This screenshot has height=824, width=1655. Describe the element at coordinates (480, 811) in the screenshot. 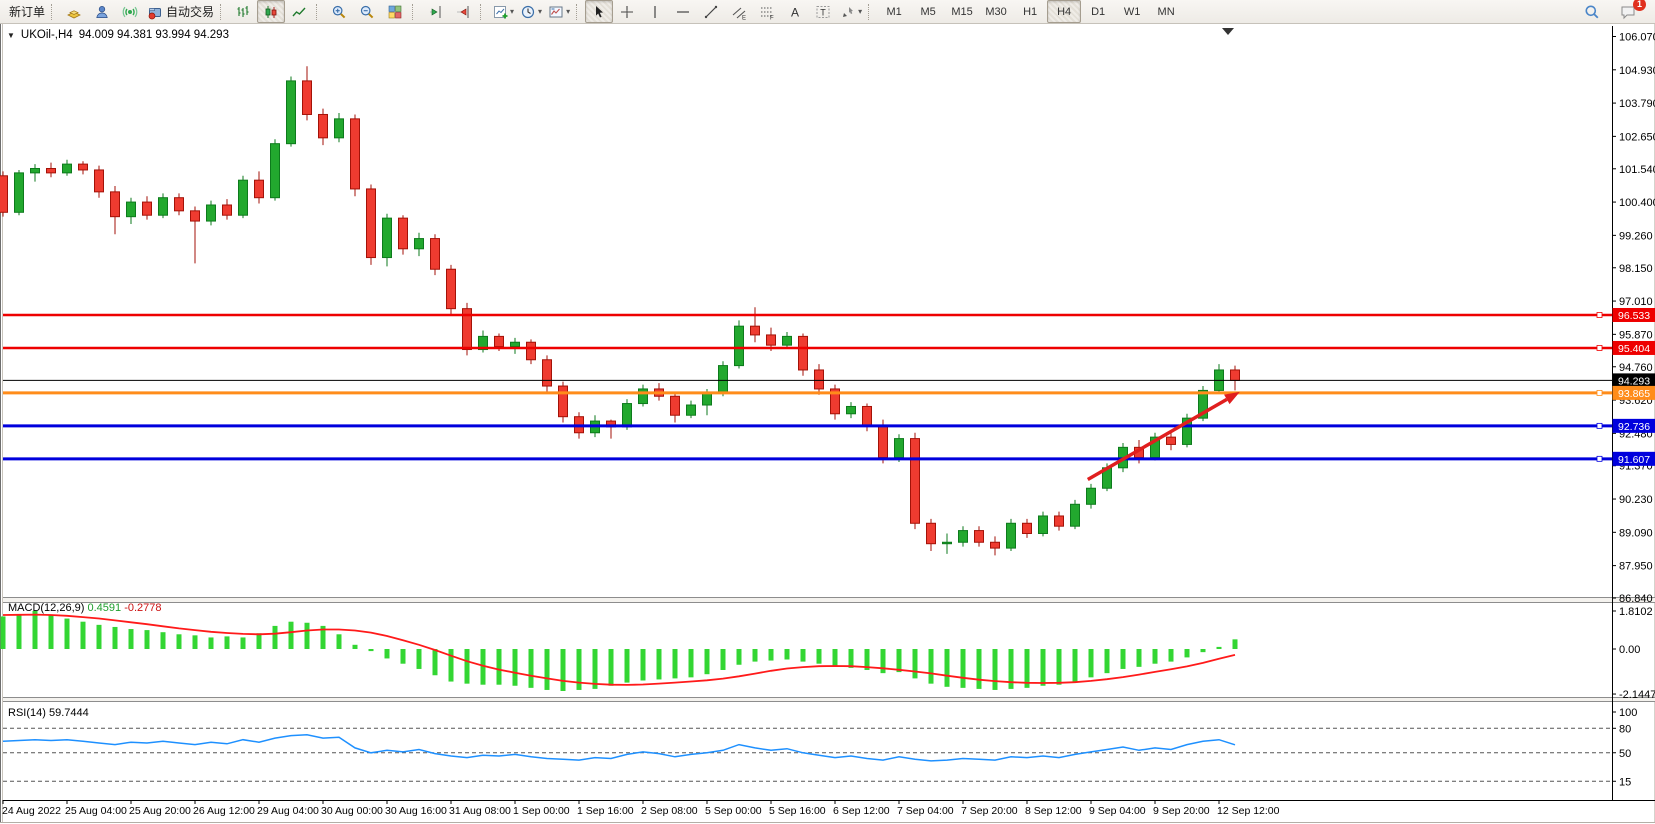

I see `time-tick: 31 Aug 08:00` at that location.